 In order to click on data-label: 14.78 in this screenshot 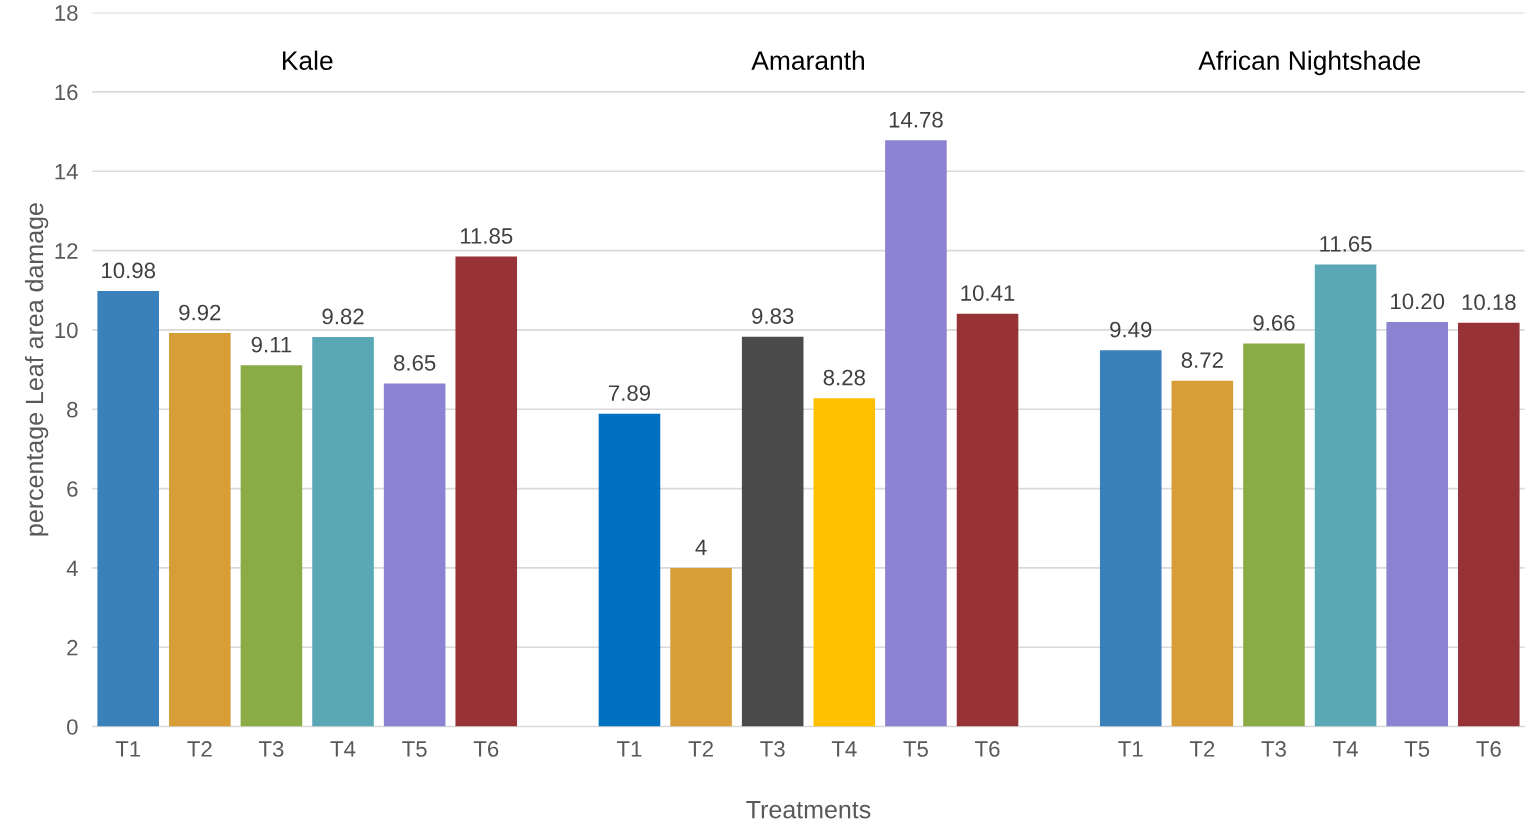, I will do `click(916, 119)`.